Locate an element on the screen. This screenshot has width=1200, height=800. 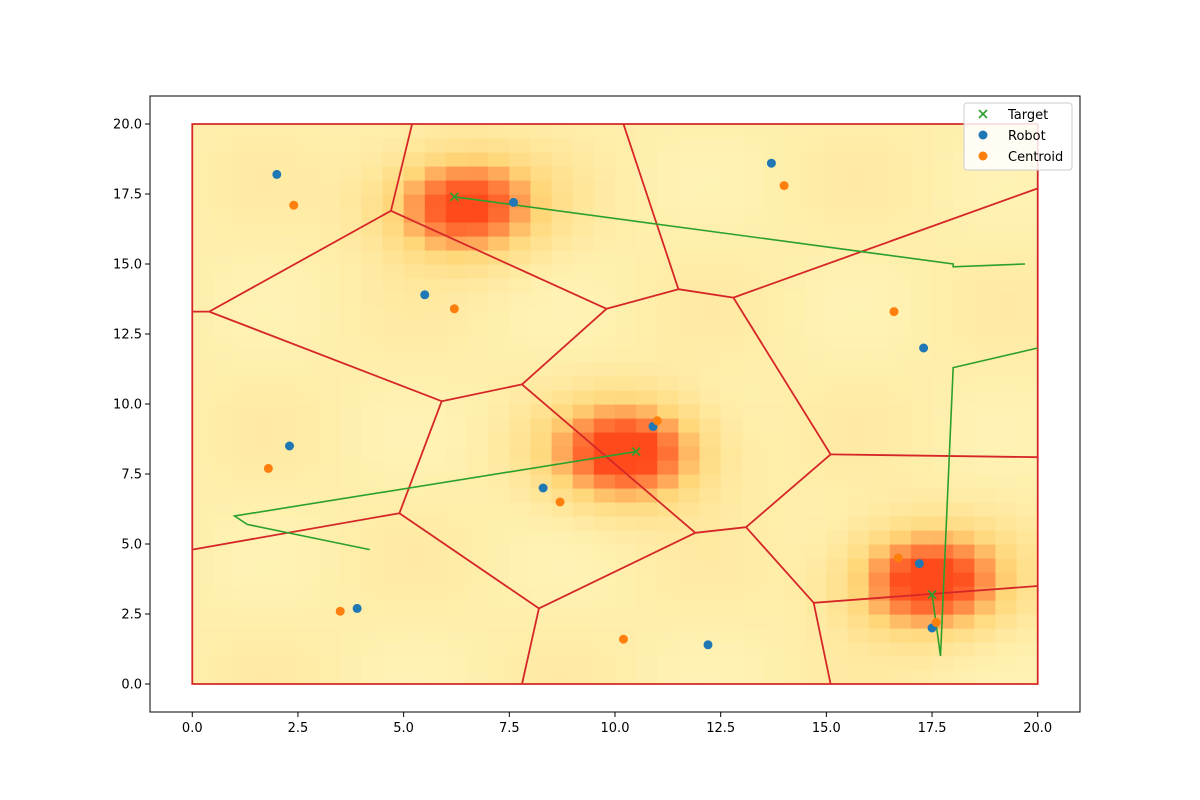
centroid-point is located at coordinates (623, 639).